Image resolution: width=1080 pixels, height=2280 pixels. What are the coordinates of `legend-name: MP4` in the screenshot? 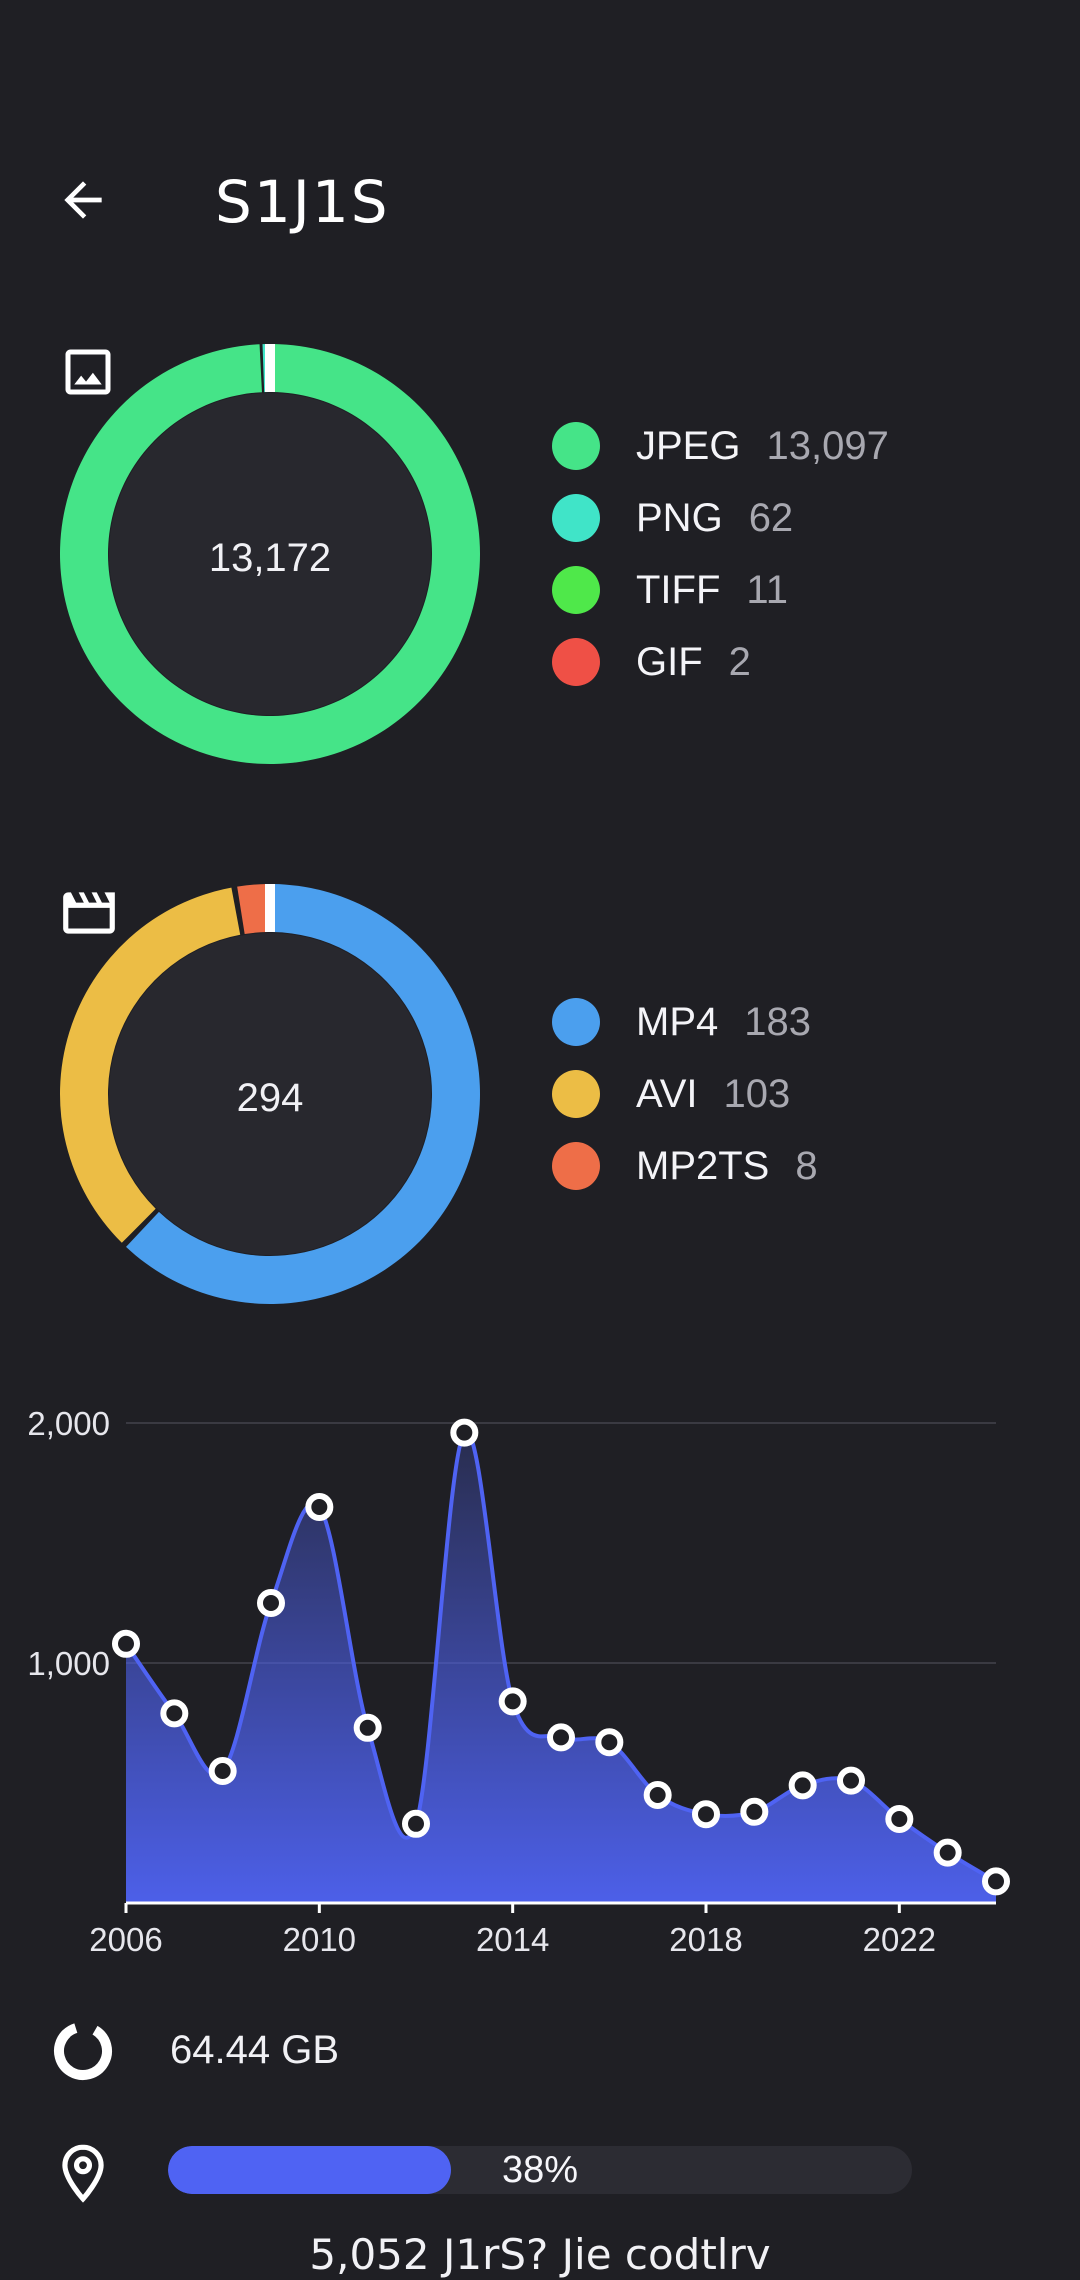 It's located at (677, 1021).